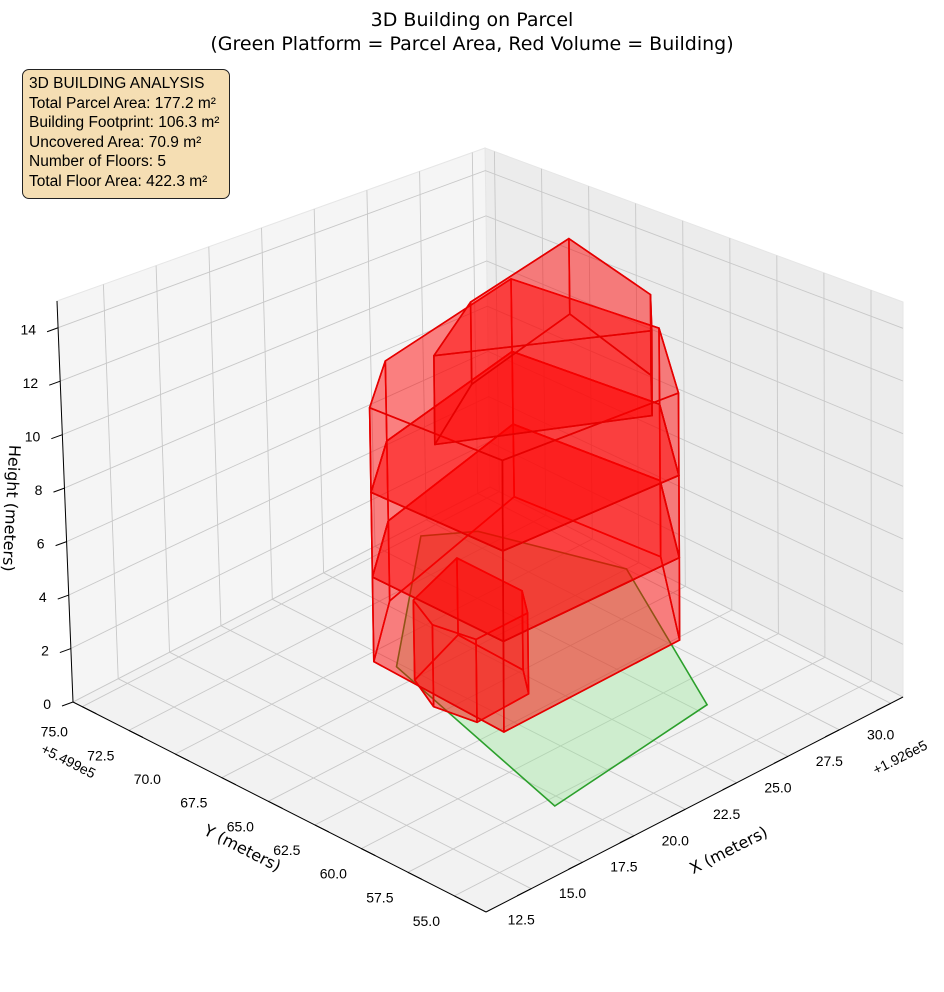 The width and height of the screenshot is (944, 992). I want to click on x-tick-label: 20.0, so click(675, 840).